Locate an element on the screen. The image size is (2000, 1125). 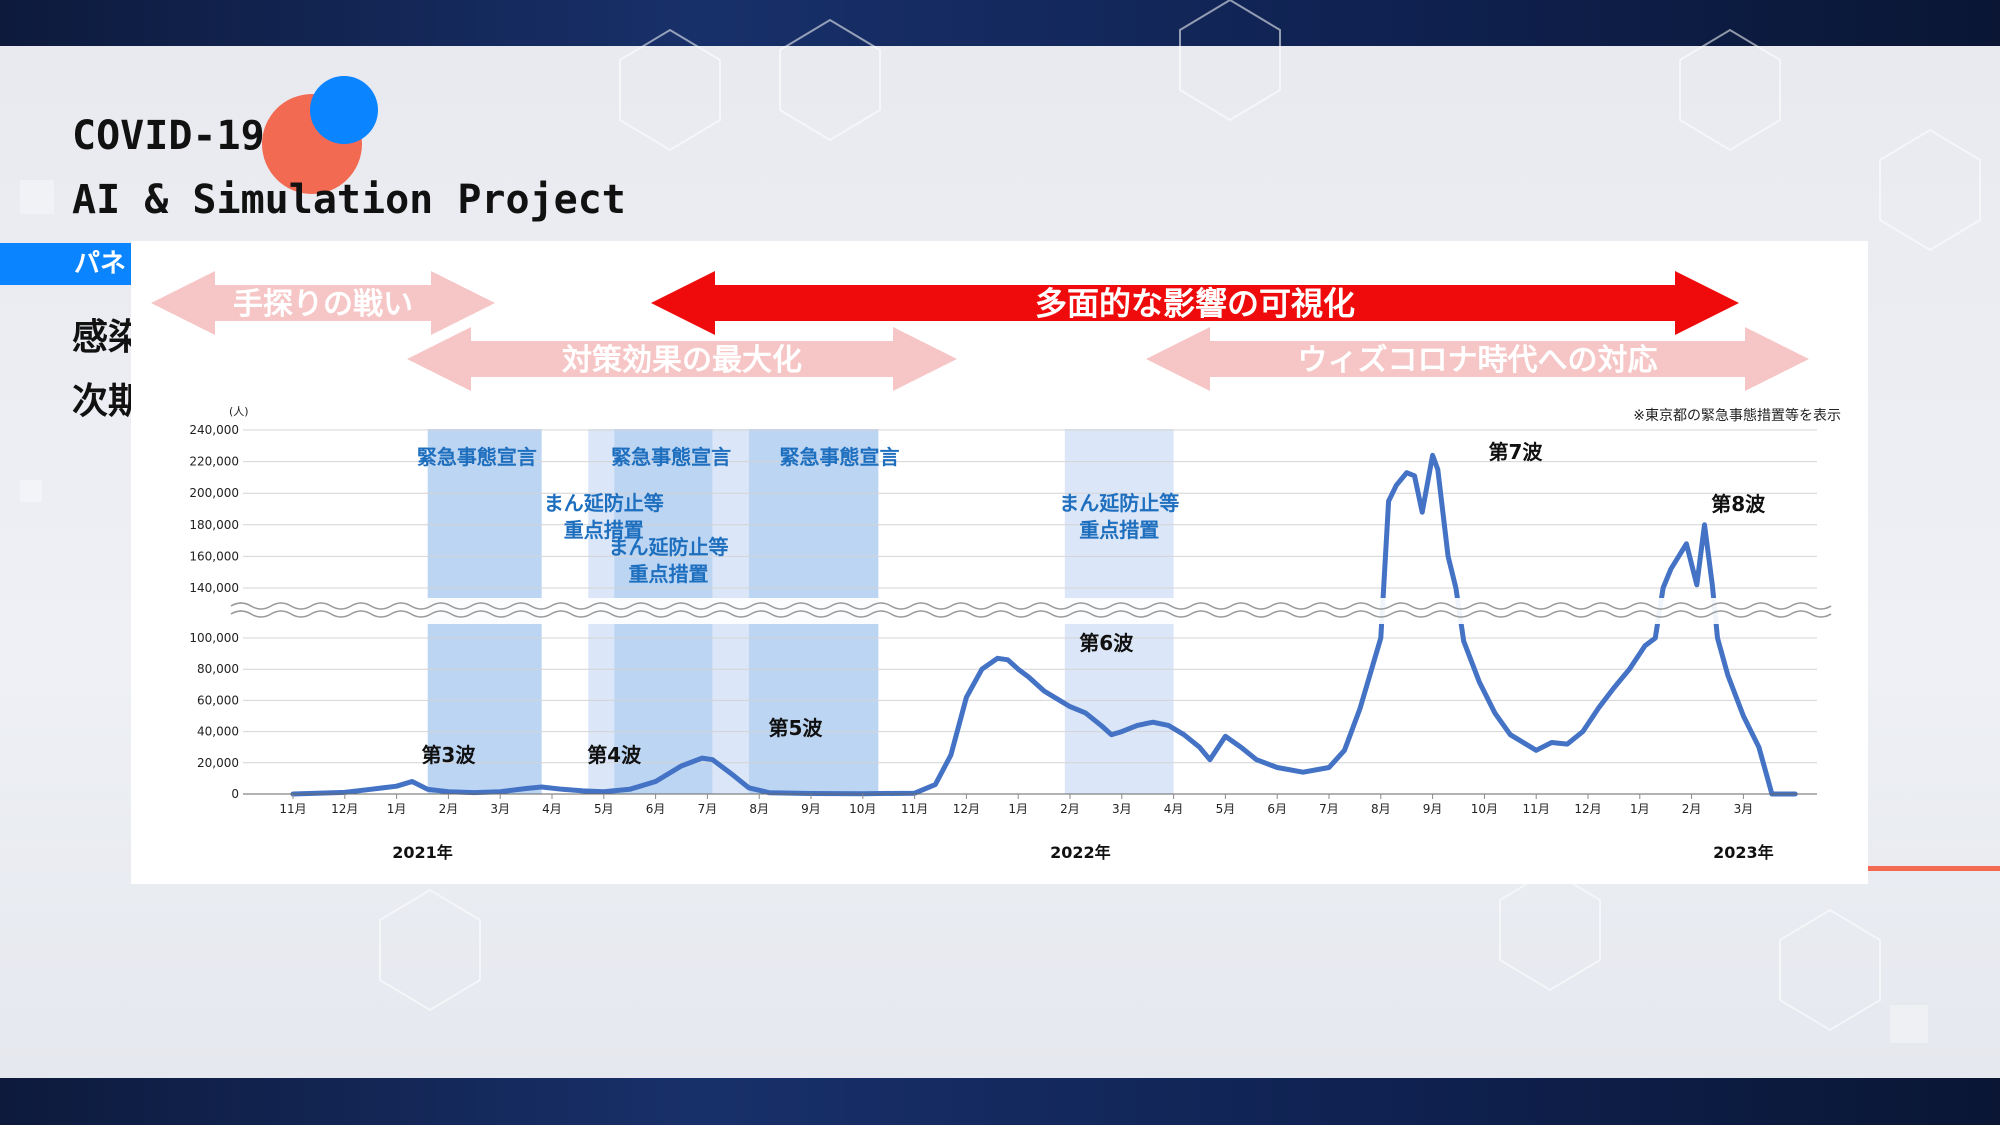
accent-line is located at coordinates (1934, 868).